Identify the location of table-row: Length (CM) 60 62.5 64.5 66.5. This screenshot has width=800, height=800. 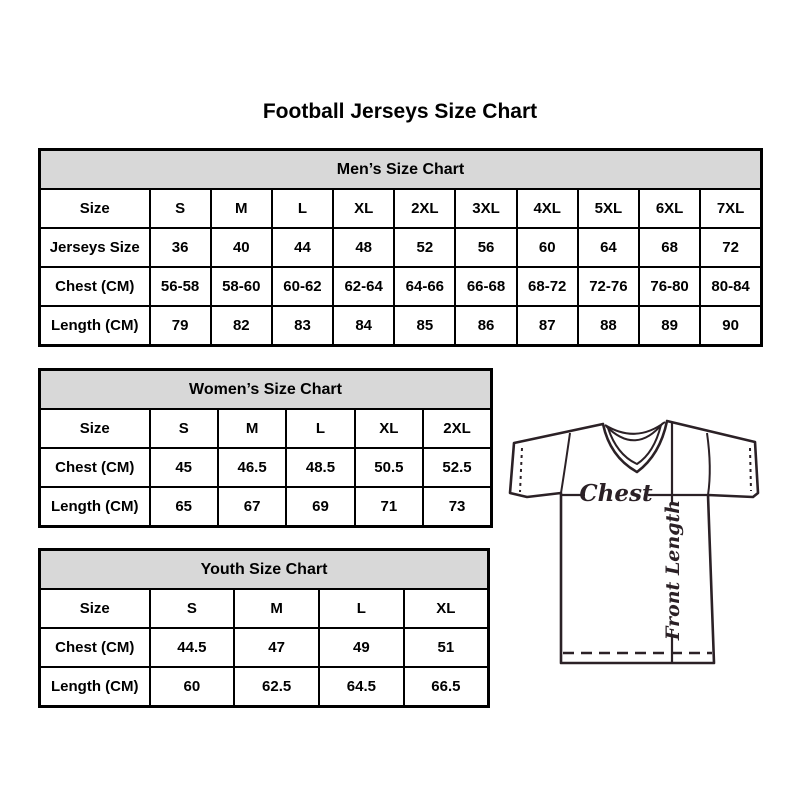
(264, 687).